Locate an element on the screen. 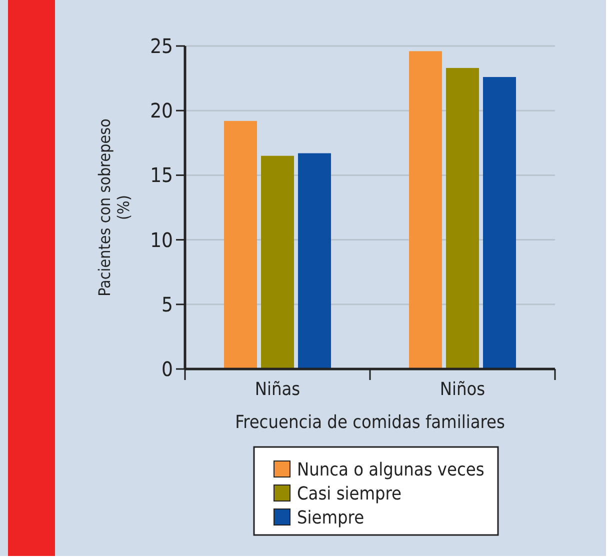 The image size is (610, 558). legend-label: Siempre is located at coordinates (330, 517).